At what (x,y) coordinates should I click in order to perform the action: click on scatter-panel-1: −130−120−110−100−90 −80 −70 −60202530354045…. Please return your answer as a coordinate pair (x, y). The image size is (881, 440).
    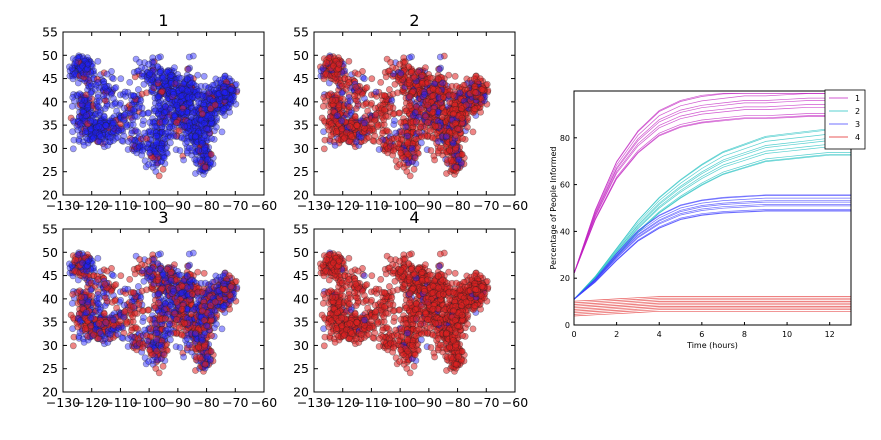
    Looking at the image, I should click on (159, 112).